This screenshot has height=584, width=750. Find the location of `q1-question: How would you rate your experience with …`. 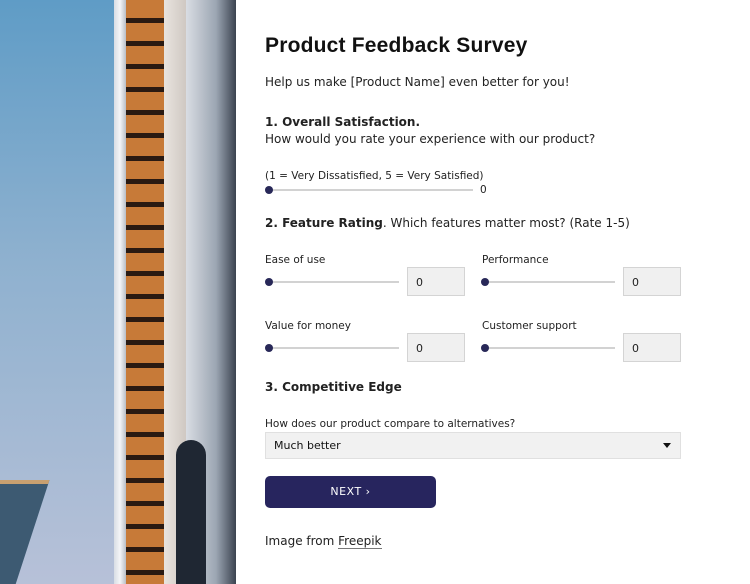

q1-question: How would you rate your experience with … is located at coordinates (430, 139).